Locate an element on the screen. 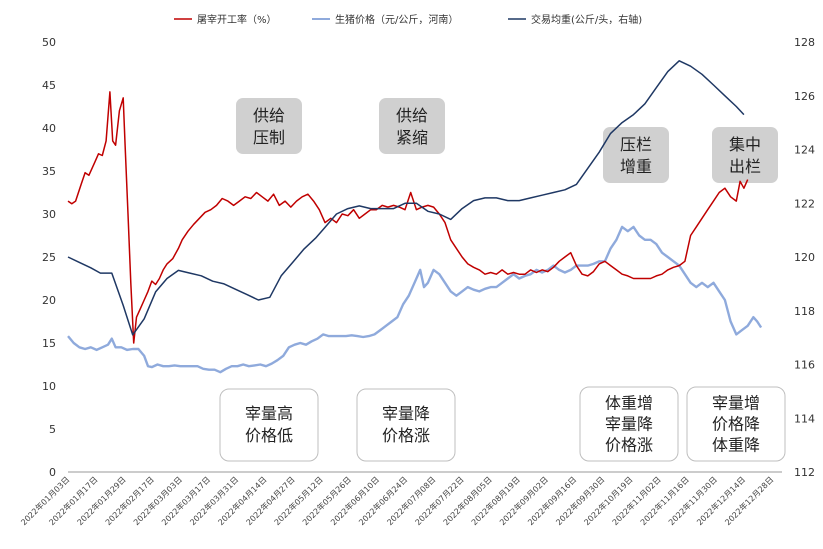 The image size is (823, 549). x-tick-label: 2022年02月17日 is located at coordinates (129, 500).